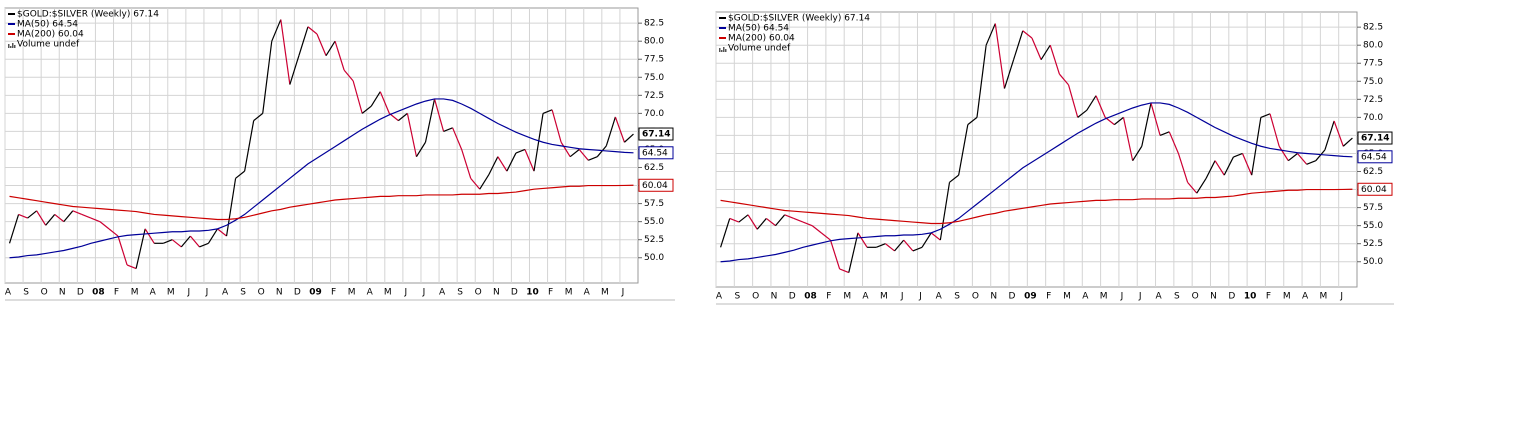 This screenshot has height=424, width=1522. Describe the element at coordinates (799, 19) in the screenshot. I see `legend-label: $GOLD:$SILVER (Weekly) 67.14` at that location.